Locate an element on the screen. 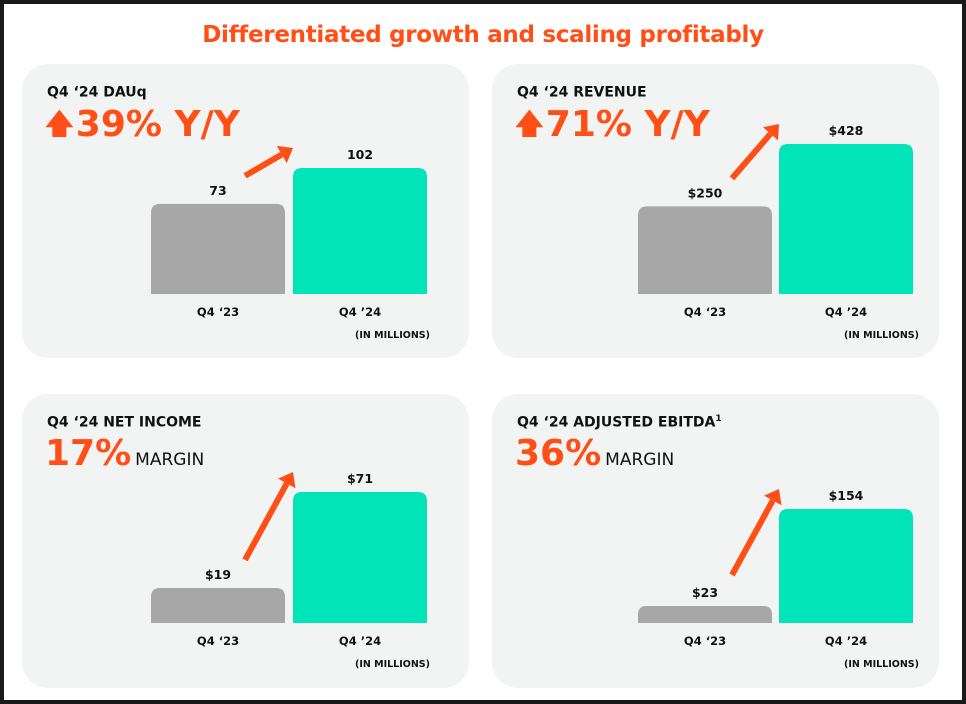 The image size is (966, 704). bar-chart: $19 Q4 ‘23 $71 Q4 ’24 is located at coordinates (289, 559).